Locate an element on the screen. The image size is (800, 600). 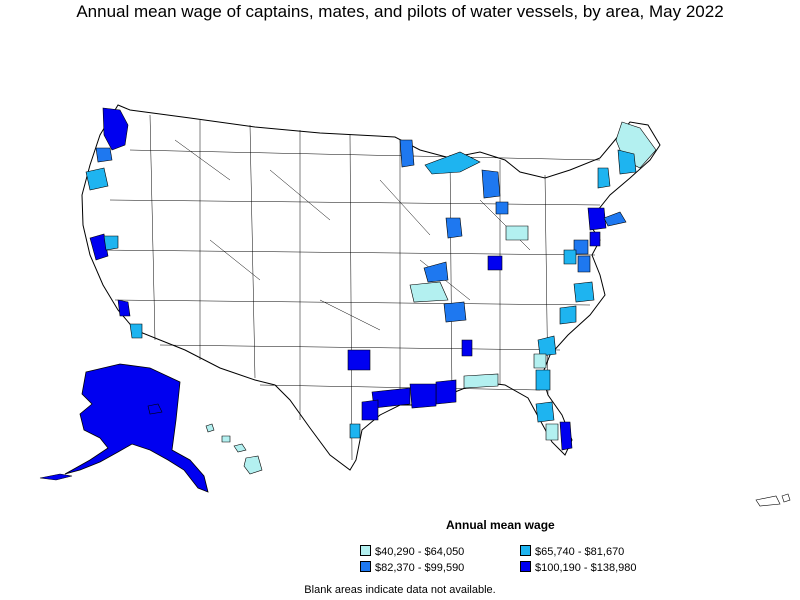
legend-label-3: $82,370 - $99,590 is located at coordinates (420, 568).